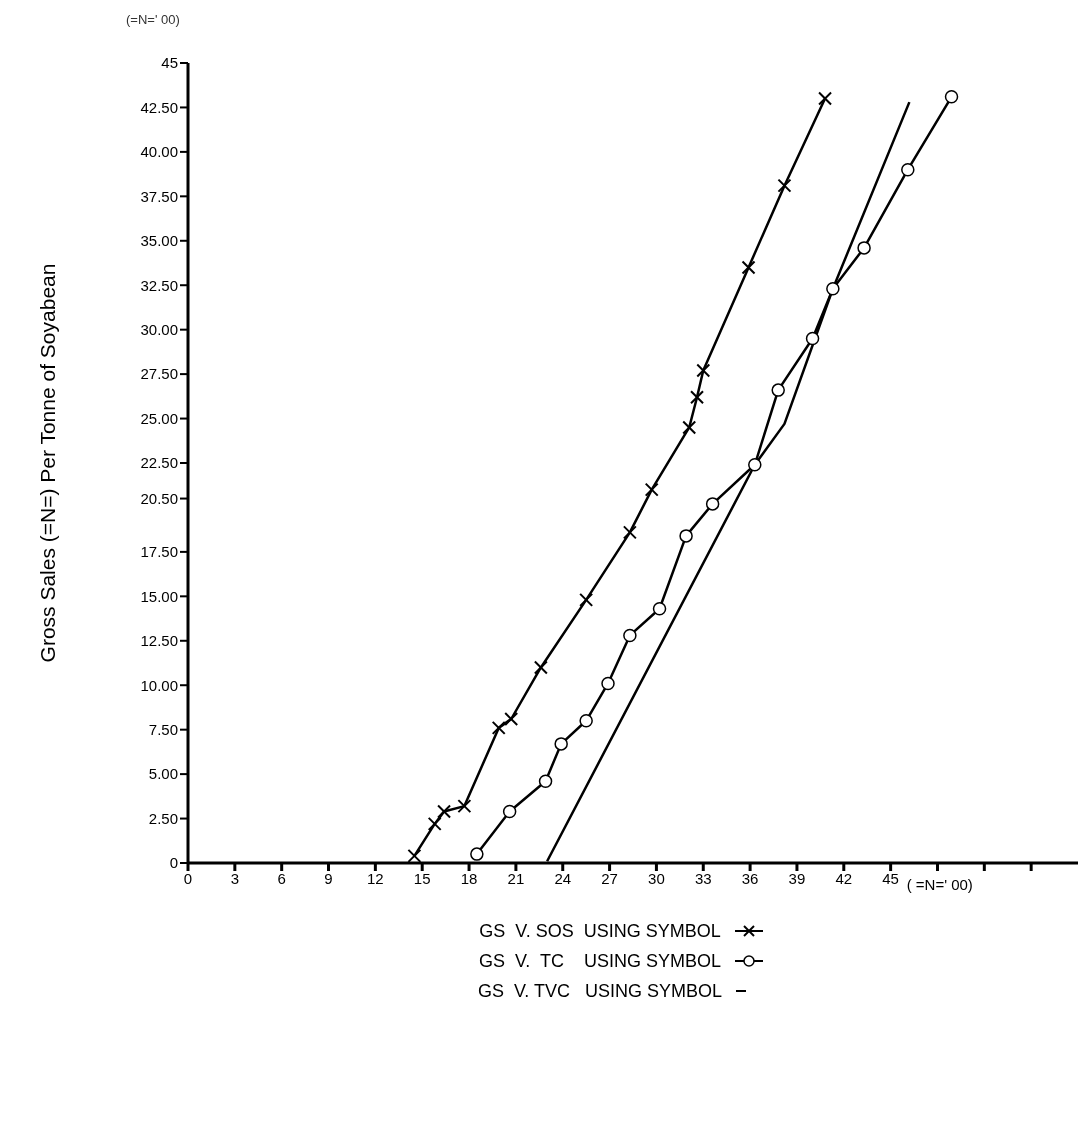  What do you see at coordinates (159, 374) in the screenshot?
I see `y-tick-label: 27.50` at bounding box center [159, 374].